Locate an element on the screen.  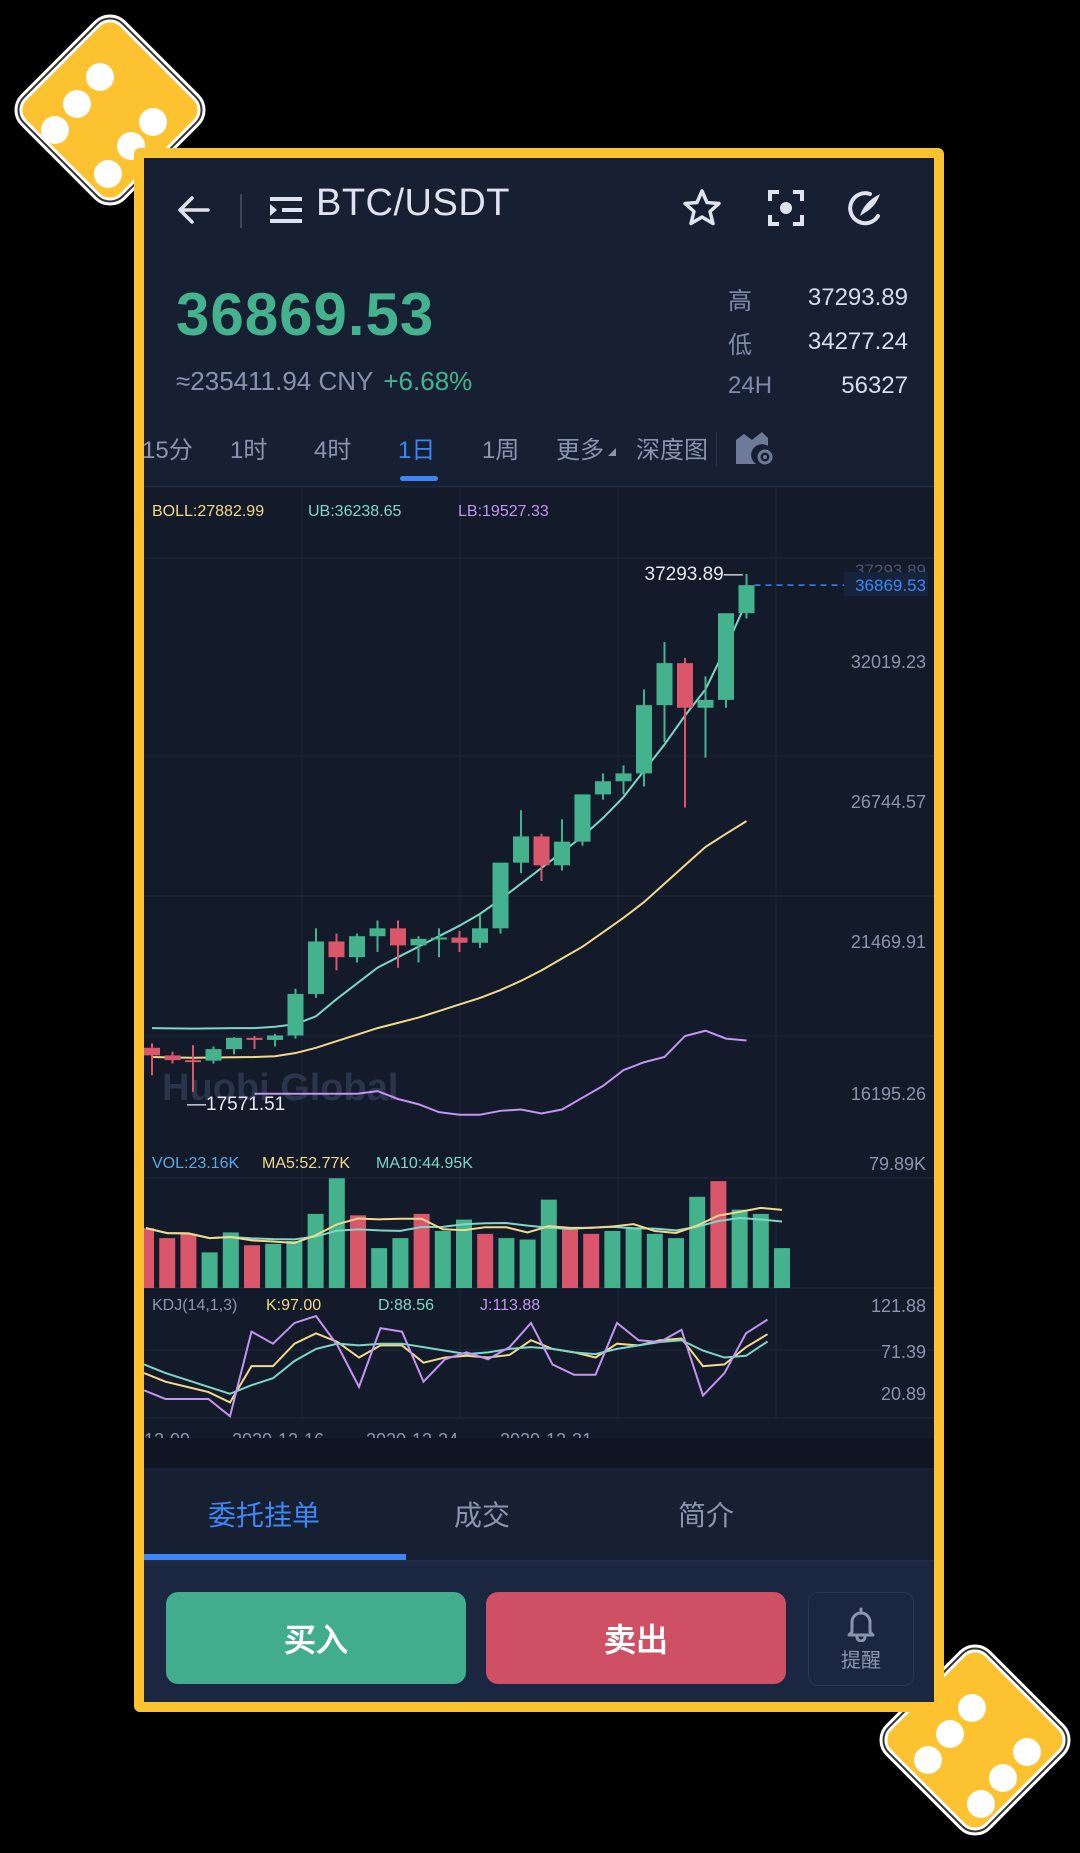
svg-text: VOL:23.16K is located at coordinates (196, 1163).